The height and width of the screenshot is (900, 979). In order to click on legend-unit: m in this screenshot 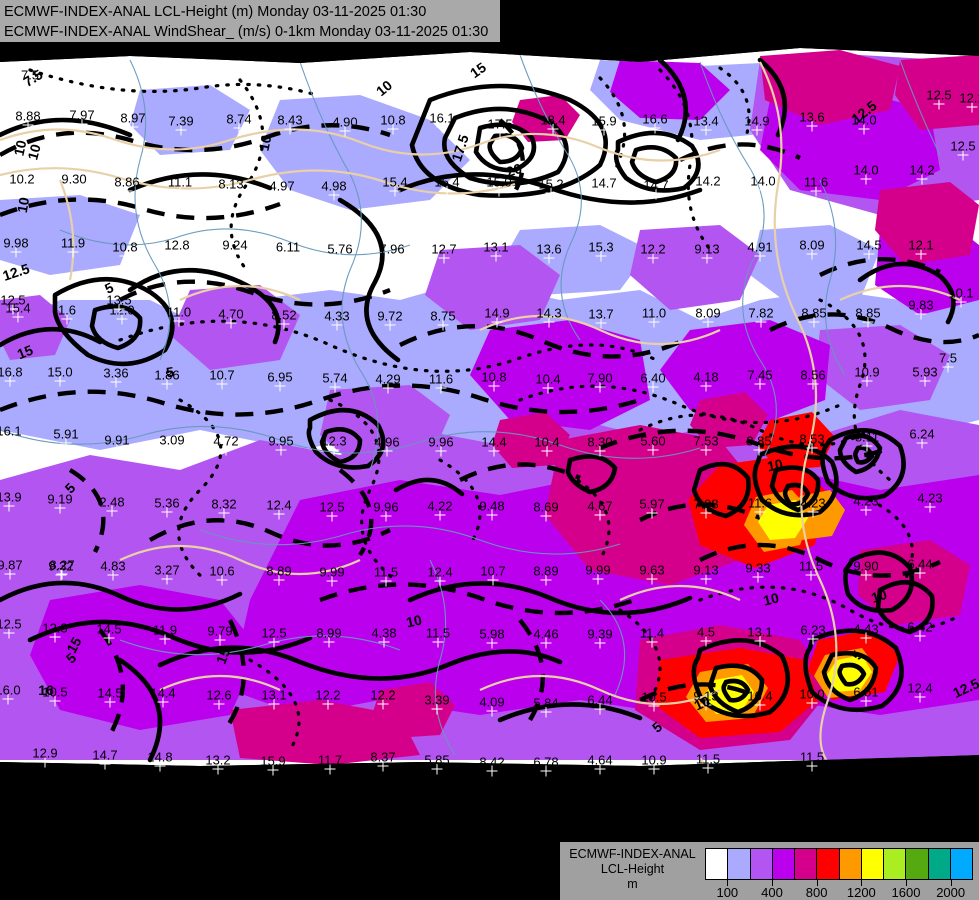, I will do `click(632, 884)`.